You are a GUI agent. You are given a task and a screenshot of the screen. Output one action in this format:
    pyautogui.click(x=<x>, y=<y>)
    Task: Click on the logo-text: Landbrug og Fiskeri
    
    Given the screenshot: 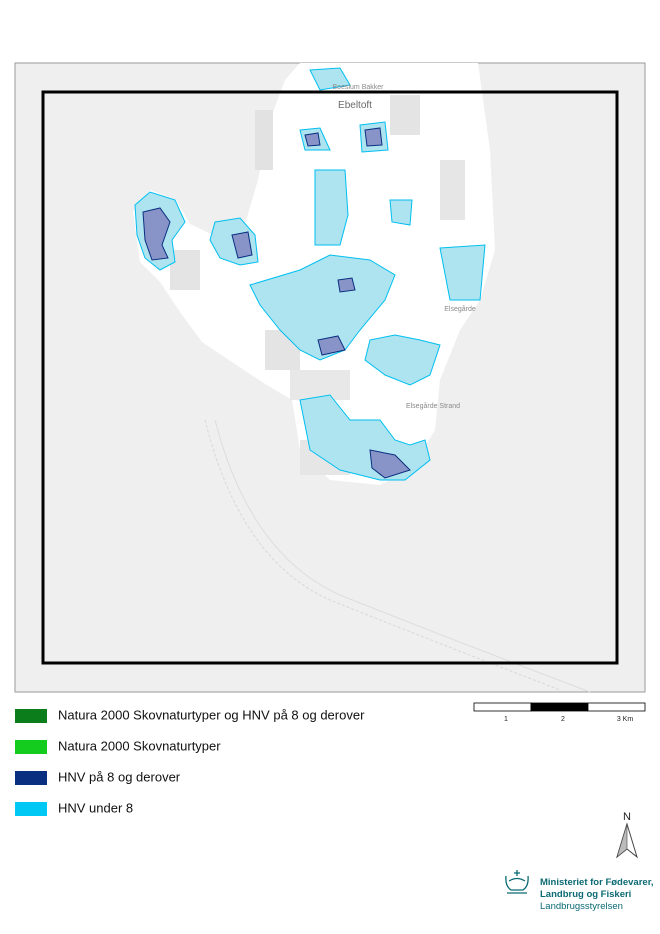 What is the action you would take?
    pyautogui.click(x=585, y=894)
    